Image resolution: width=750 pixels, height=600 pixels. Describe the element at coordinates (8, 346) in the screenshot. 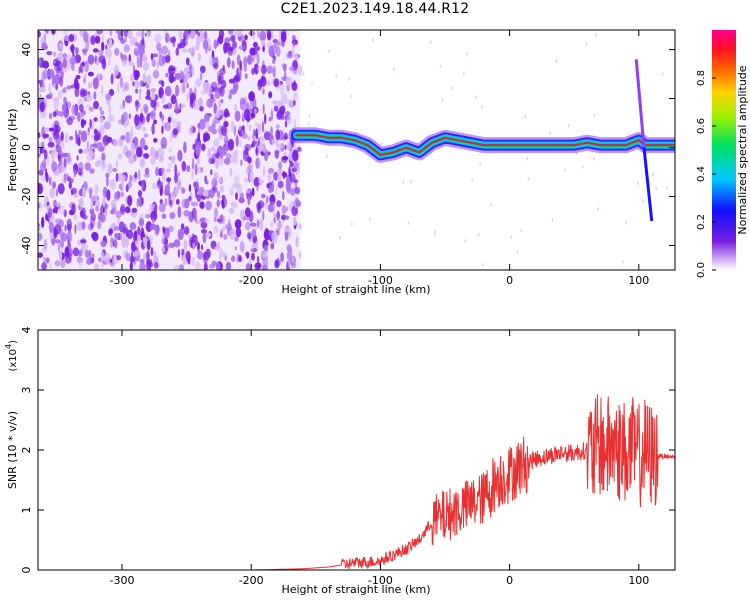

I see `snr-multiplier-exp: 4` at that location.